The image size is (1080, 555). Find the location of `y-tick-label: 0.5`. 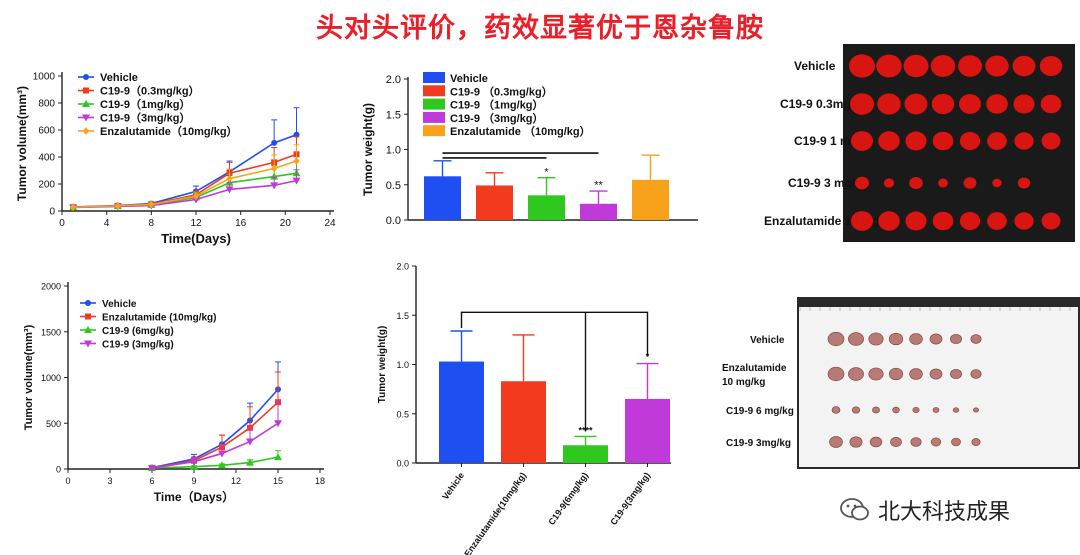

y-tick-label: 0.5 is located at coordinates (402, 414).